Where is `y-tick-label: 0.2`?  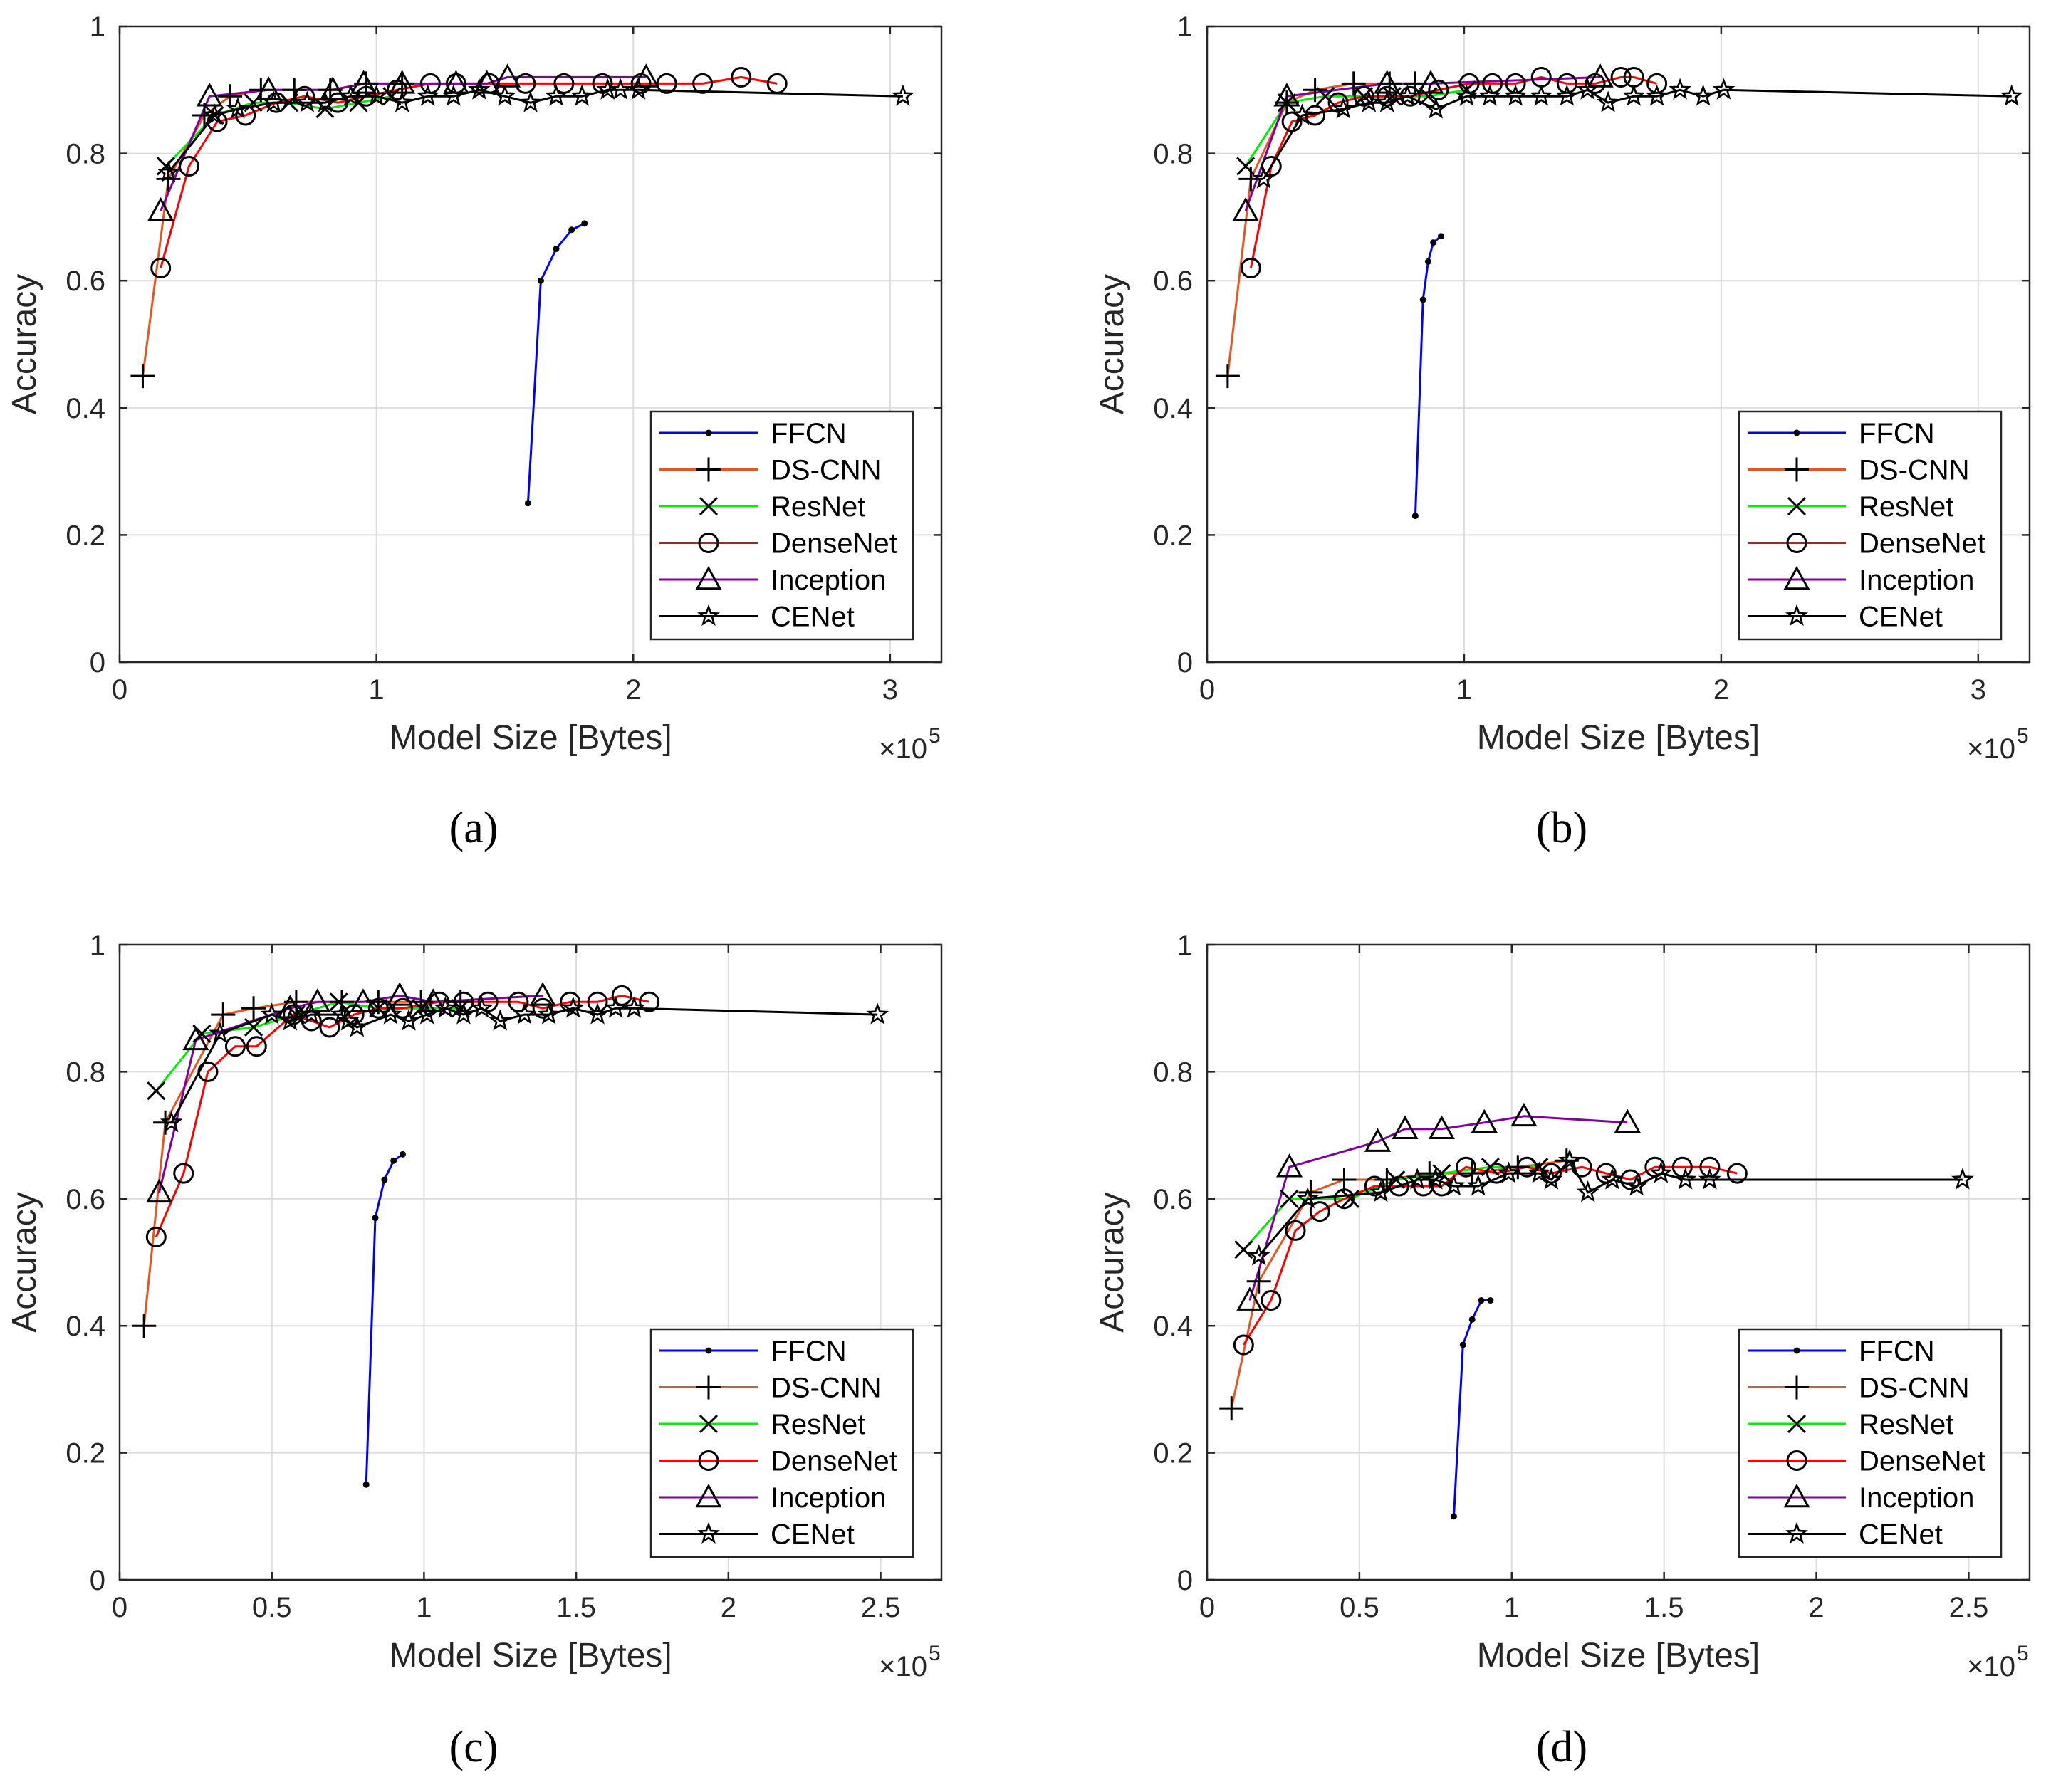 y-tick-label: 0.2 is located at coordinates (85, 1453).